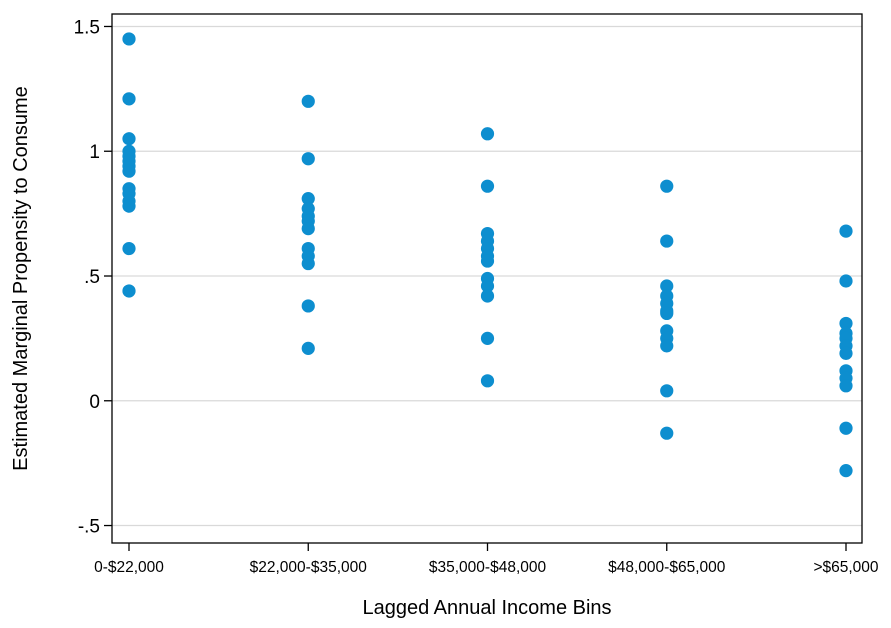 The height and width of the screenshot is (628, 891). I want to click on x-tick-label: $22,000-$35,000, so click(309, 567).